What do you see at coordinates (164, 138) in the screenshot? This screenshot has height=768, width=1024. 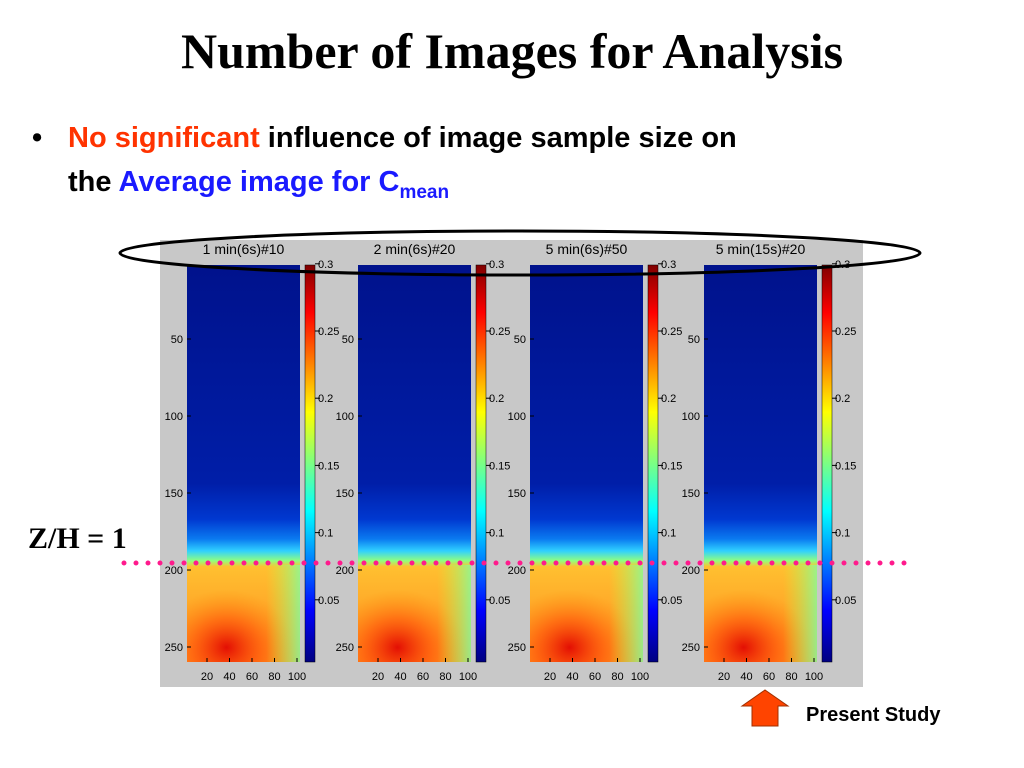 I see `highlight: No significant` at bounding box center [164, 138].